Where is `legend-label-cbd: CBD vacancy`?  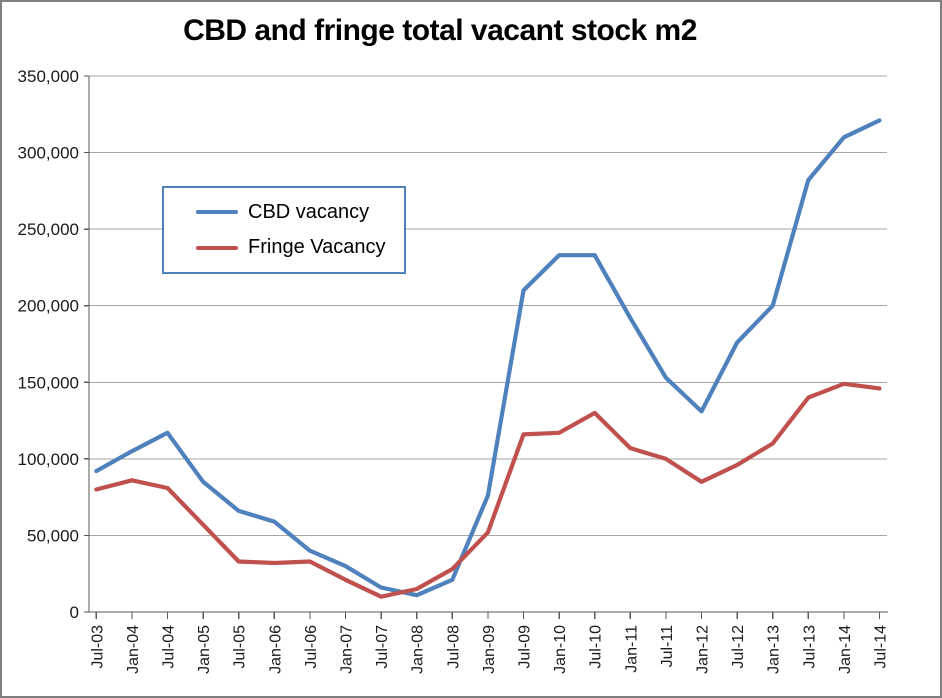 legend-label-cbd: CBD vacancy is located at coordinates (309, 211).